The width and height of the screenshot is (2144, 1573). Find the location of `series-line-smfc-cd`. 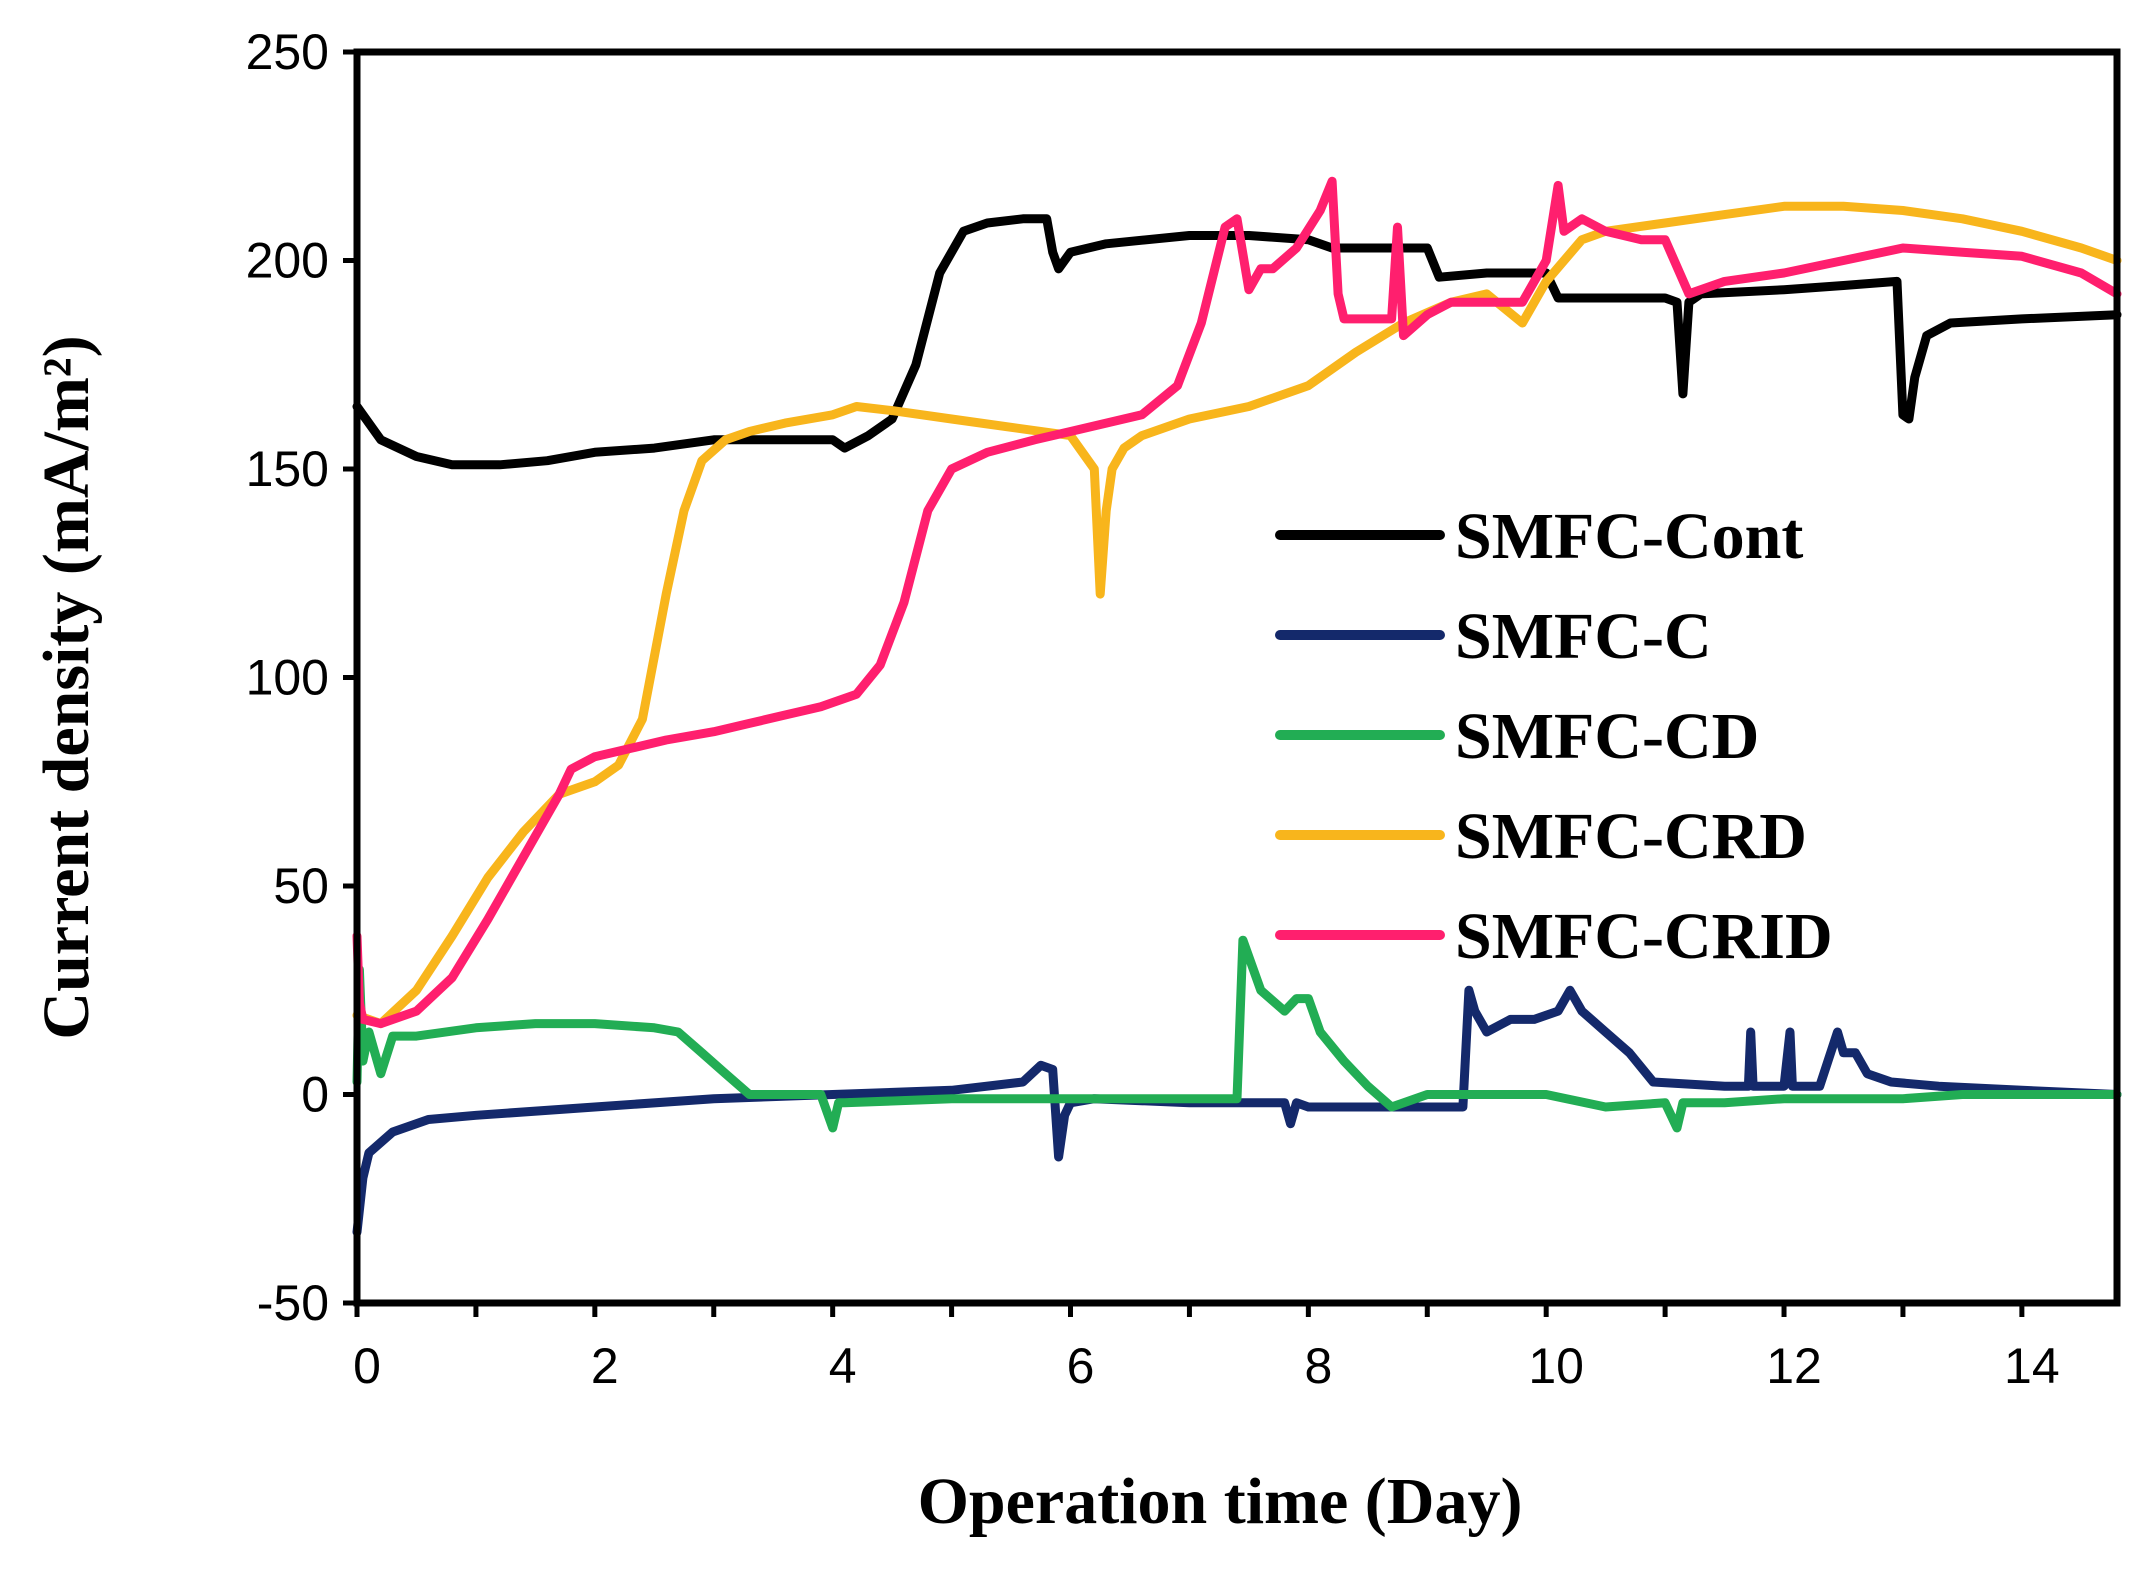

series-line-smfc-cd is located at coordinates (1237, 1034).